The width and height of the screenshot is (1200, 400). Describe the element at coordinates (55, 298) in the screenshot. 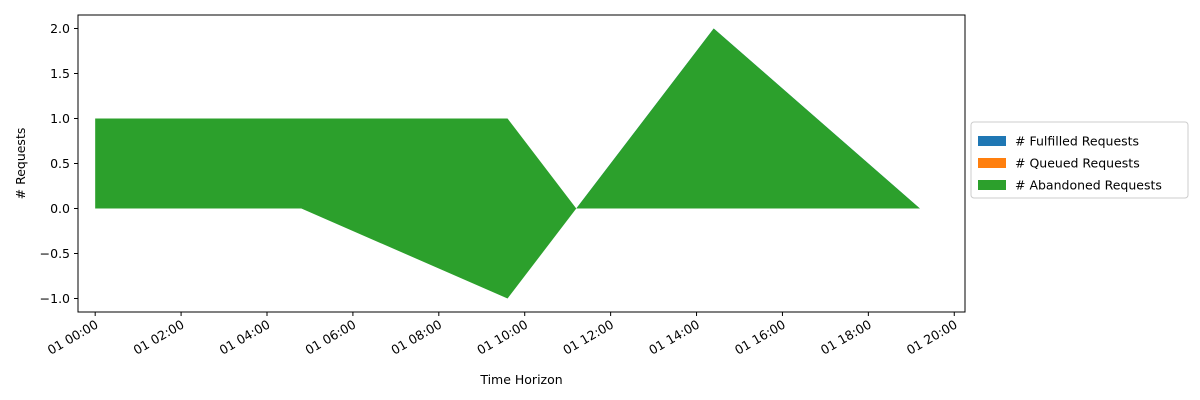

I see `y-tick-label: −1.0` at that location.